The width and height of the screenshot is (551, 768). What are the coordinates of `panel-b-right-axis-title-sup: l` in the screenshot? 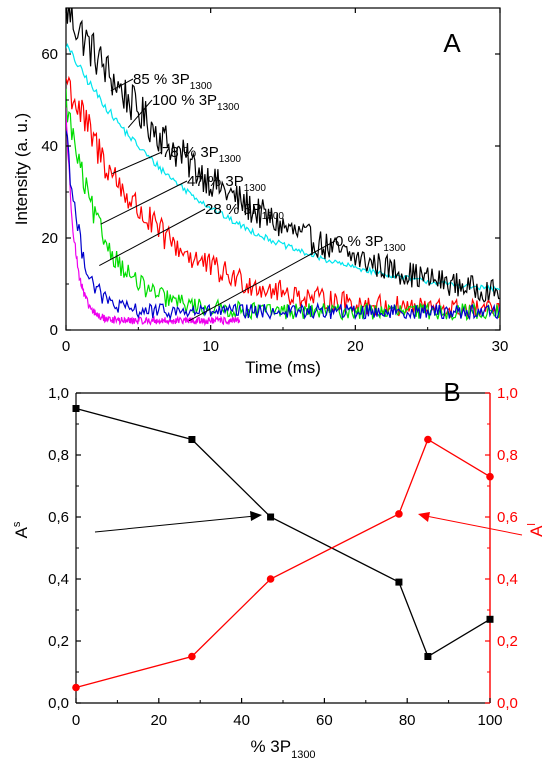 It's located at (532, 524).